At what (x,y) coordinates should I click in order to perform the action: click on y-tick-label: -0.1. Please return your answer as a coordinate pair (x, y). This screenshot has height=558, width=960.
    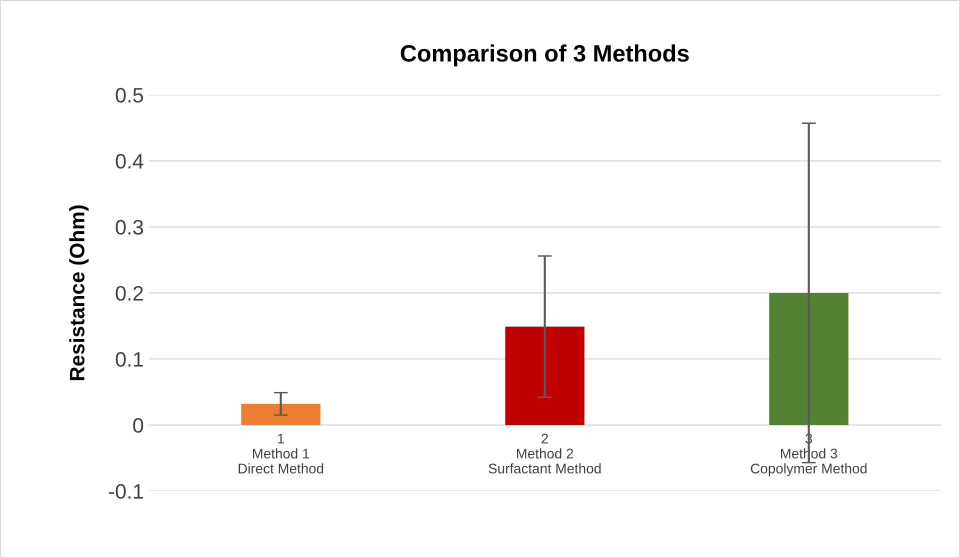
    Looking at the image, I should click on (125, 491).